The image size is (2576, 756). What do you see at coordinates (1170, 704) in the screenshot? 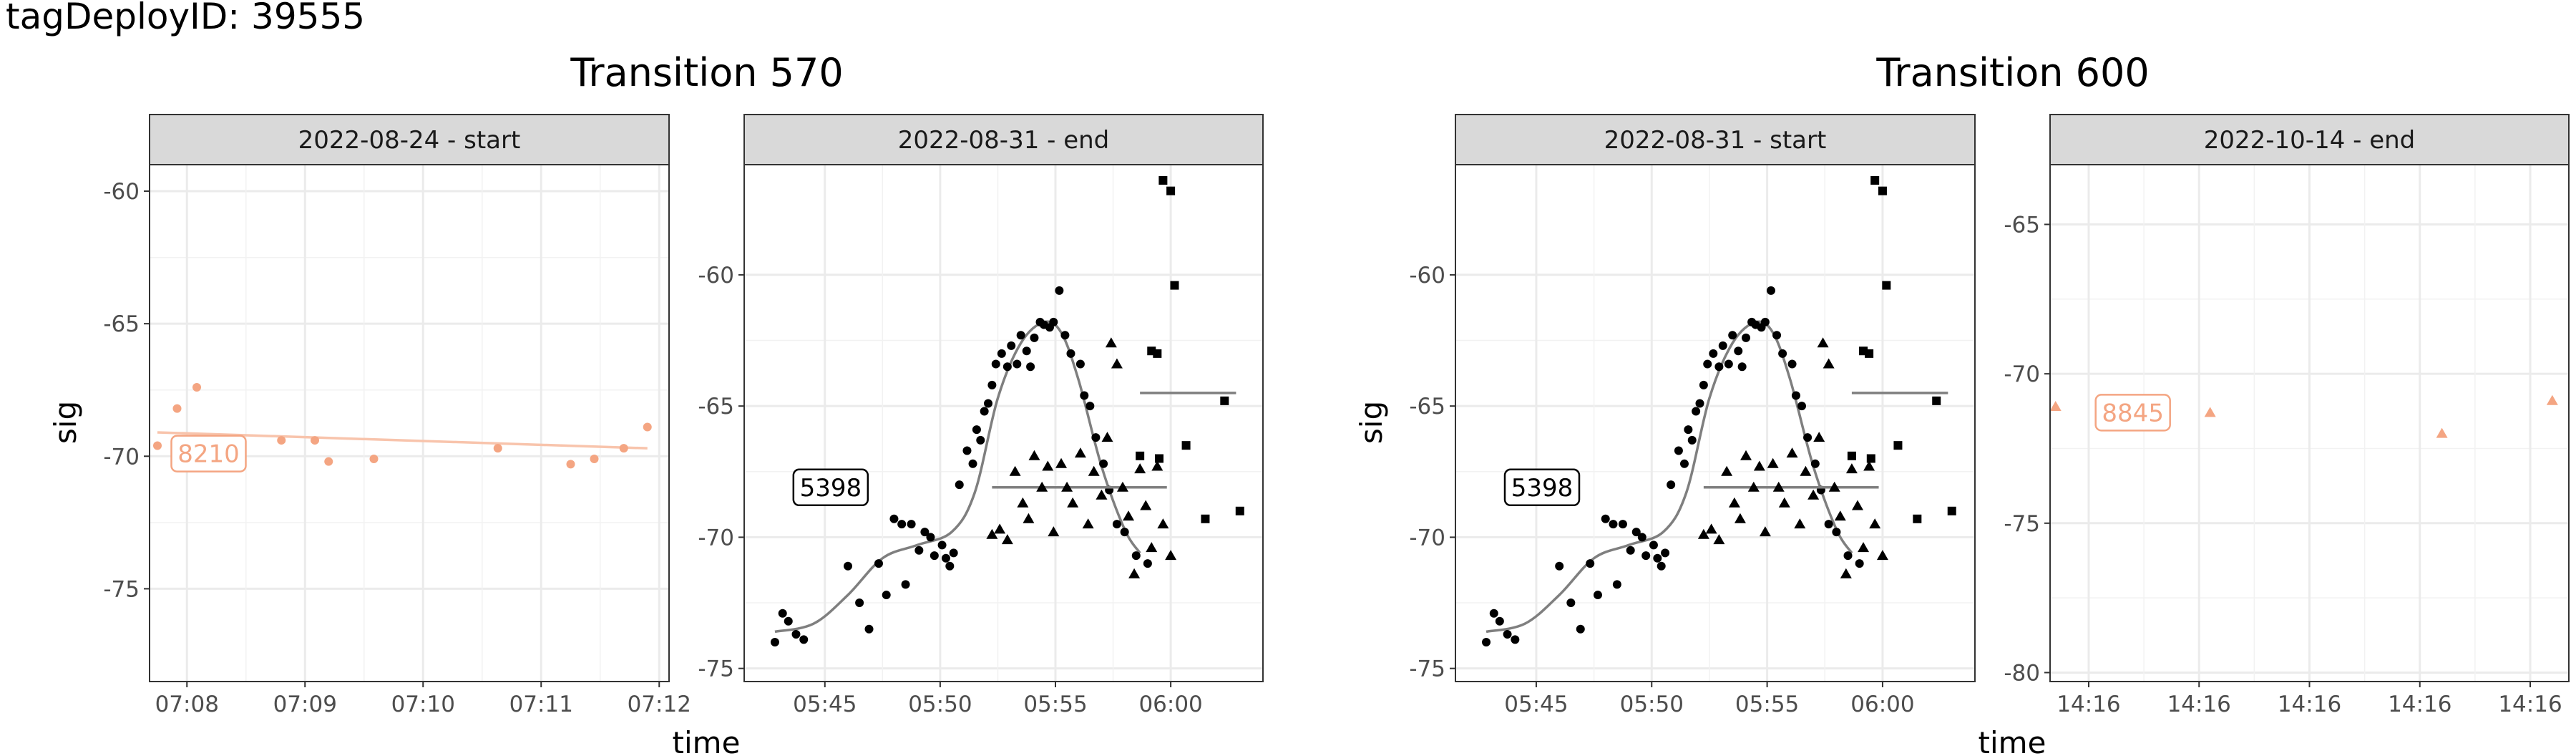
I see `x-tick-label: 06:00` at bounding box center [1170, 704].